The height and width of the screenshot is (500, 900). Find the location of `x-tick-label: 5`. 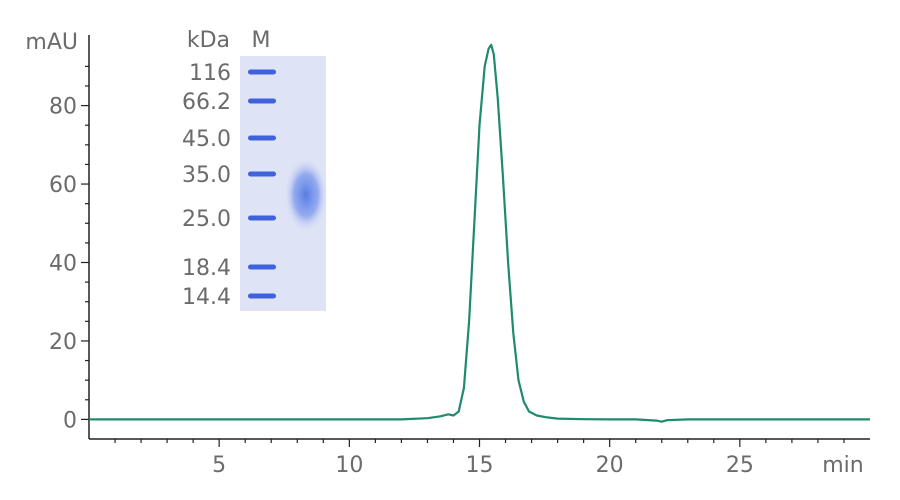

x-tick-label: 5 is located at coordinates (219, 465).